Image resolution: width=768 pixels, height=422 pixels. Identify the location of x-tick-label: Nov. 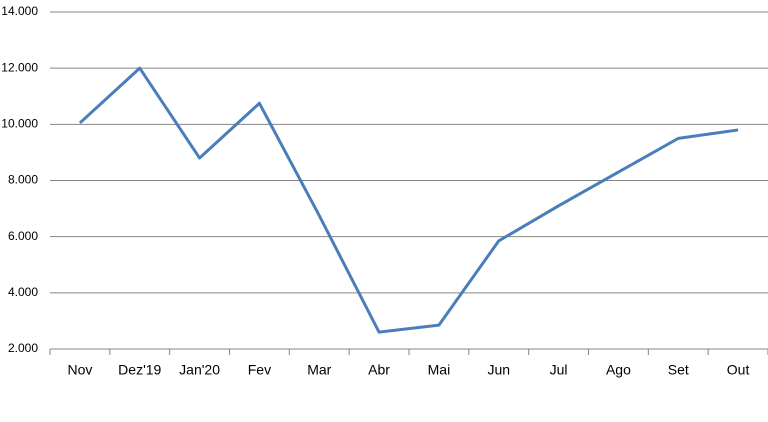
(79, 370).